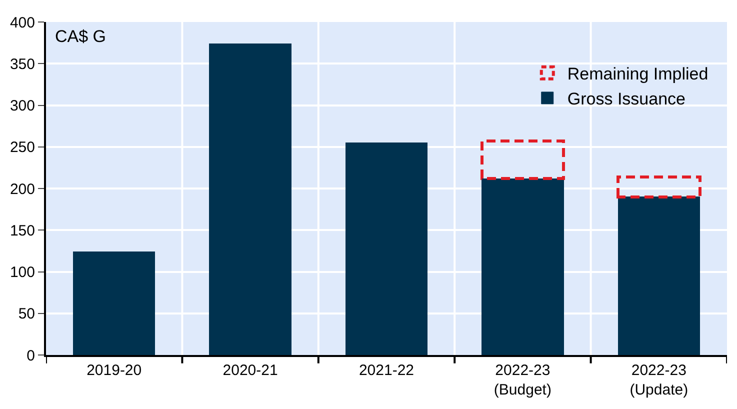  I want to click on legend-label: Gross Issuance, so click(626, 99).